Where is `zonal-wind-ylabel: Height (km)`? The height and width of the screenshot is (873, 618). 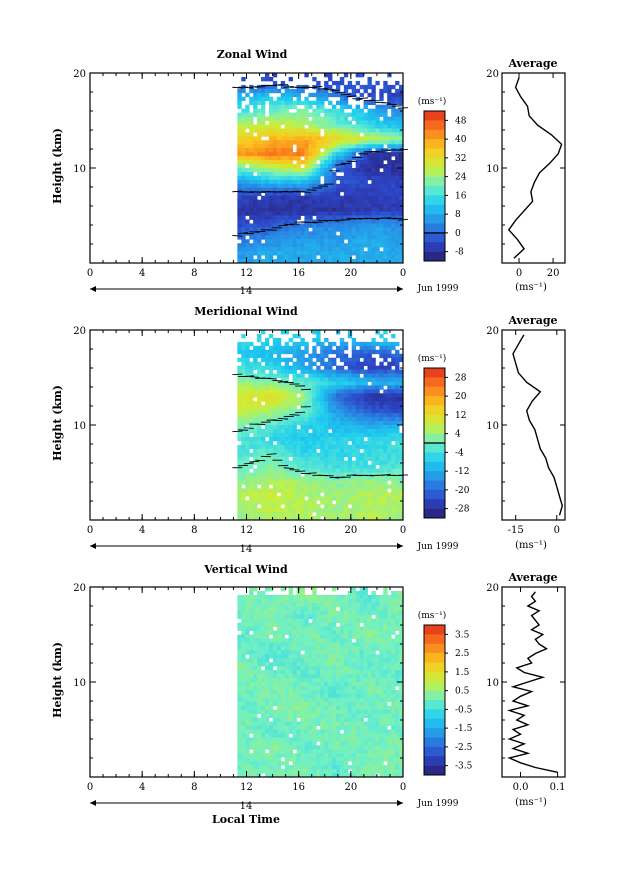
zonal-wind-ylabel: Height (km) is located at coordinates (57, 166).